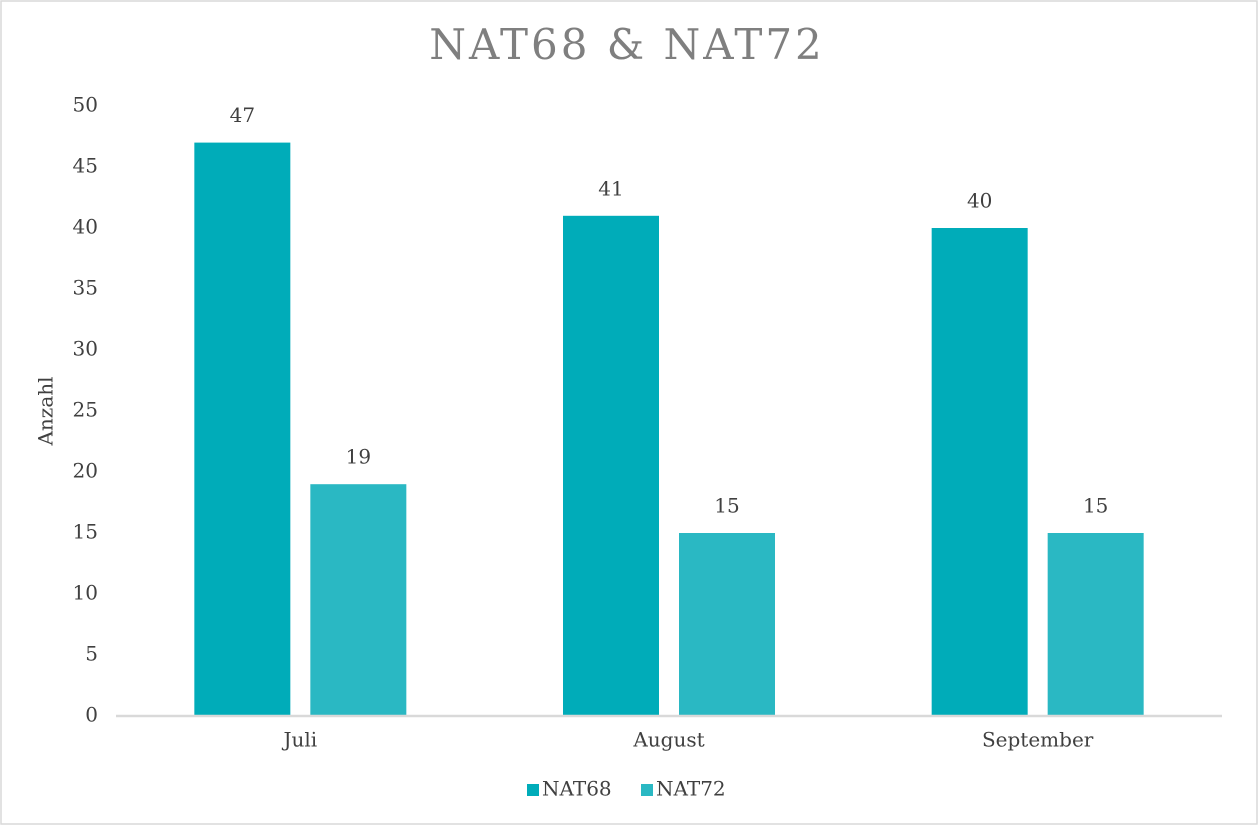  I want to click on y-tick-label: 30, so click(85, 349).